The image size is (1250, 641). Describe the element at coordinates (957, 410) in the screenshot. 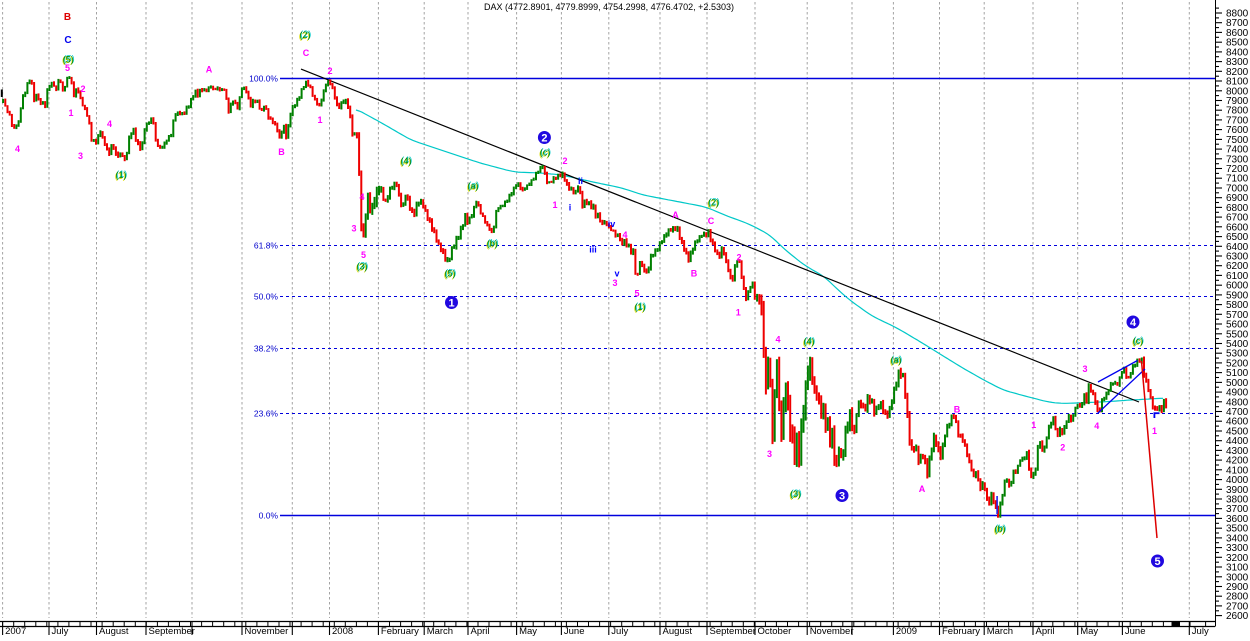

I see `svg-text: B` at that location.